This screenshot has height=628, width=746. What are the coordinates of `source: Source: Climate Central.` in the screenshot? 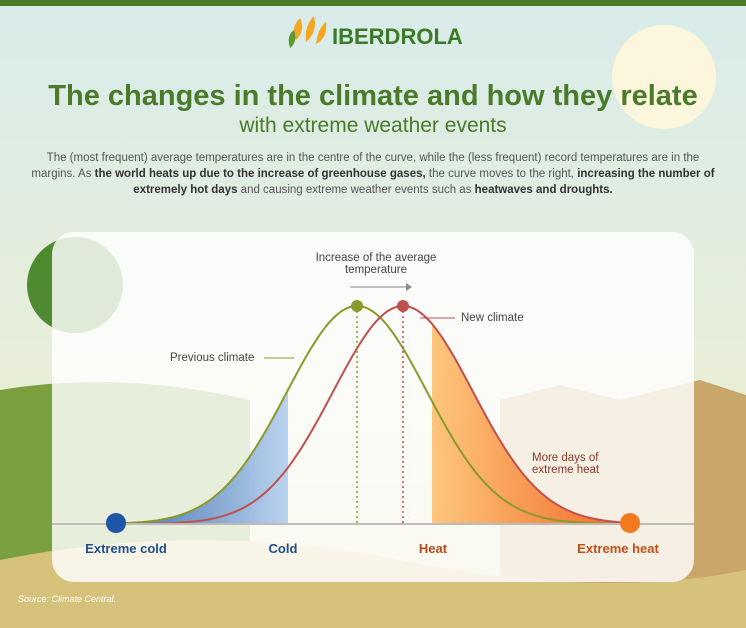 It's located at (67, 599).